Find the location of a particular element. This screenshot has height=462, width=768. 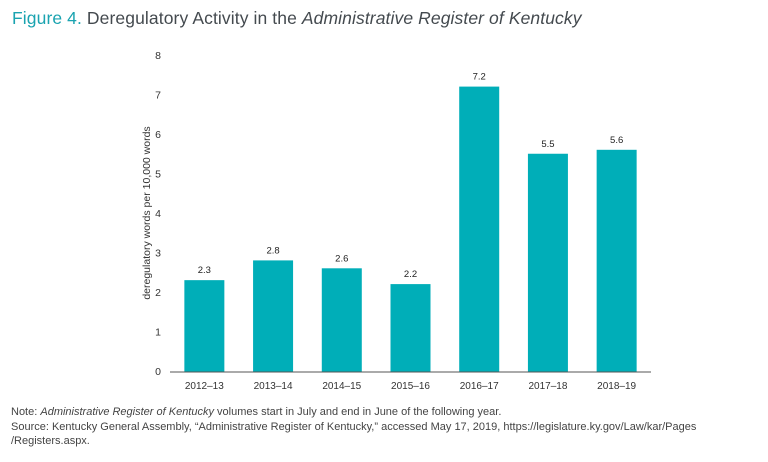

x-tick-label: 2015–16 is located at coordinates (410, 386).